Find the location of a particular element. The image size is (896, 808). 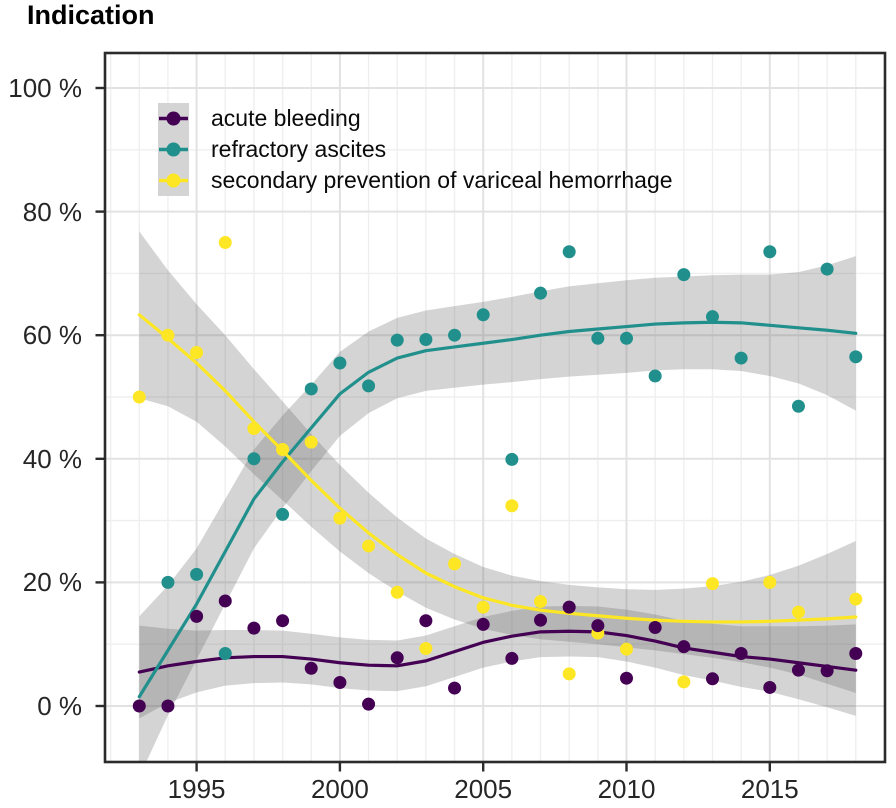

x-tick-label: 1995 is located at coordinates (196, 789).